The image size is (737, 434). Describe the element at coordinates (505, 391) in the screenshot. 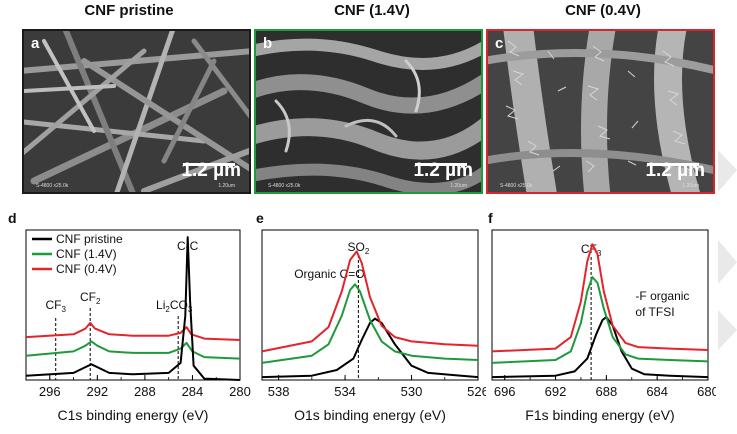

I see `x-tick-label: 696` at that location.